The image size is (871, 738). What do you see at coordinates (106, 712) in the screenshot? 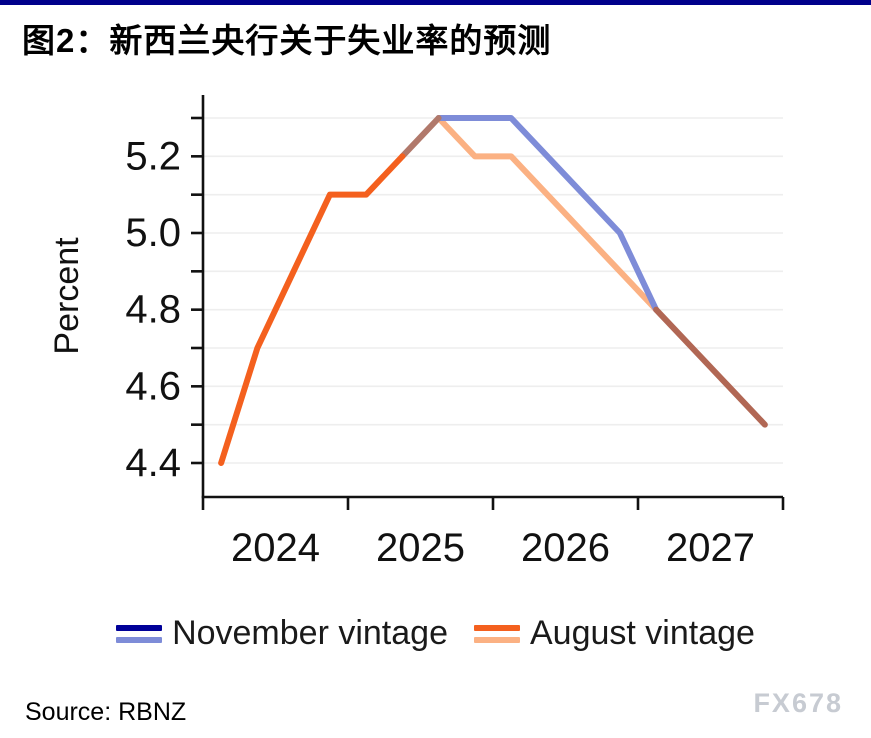
I see `source-note: Source: RBNZ` at bounding box center [106, 712].